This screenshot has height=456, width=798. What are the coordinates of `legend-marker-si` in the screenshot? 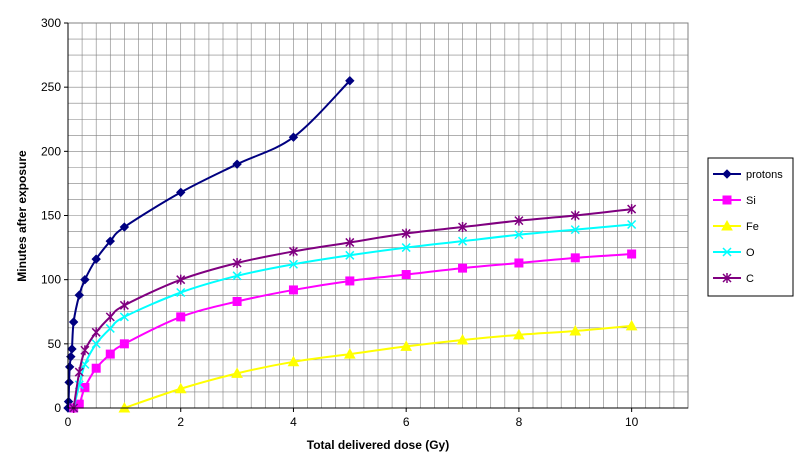 It's located at (727, 200).